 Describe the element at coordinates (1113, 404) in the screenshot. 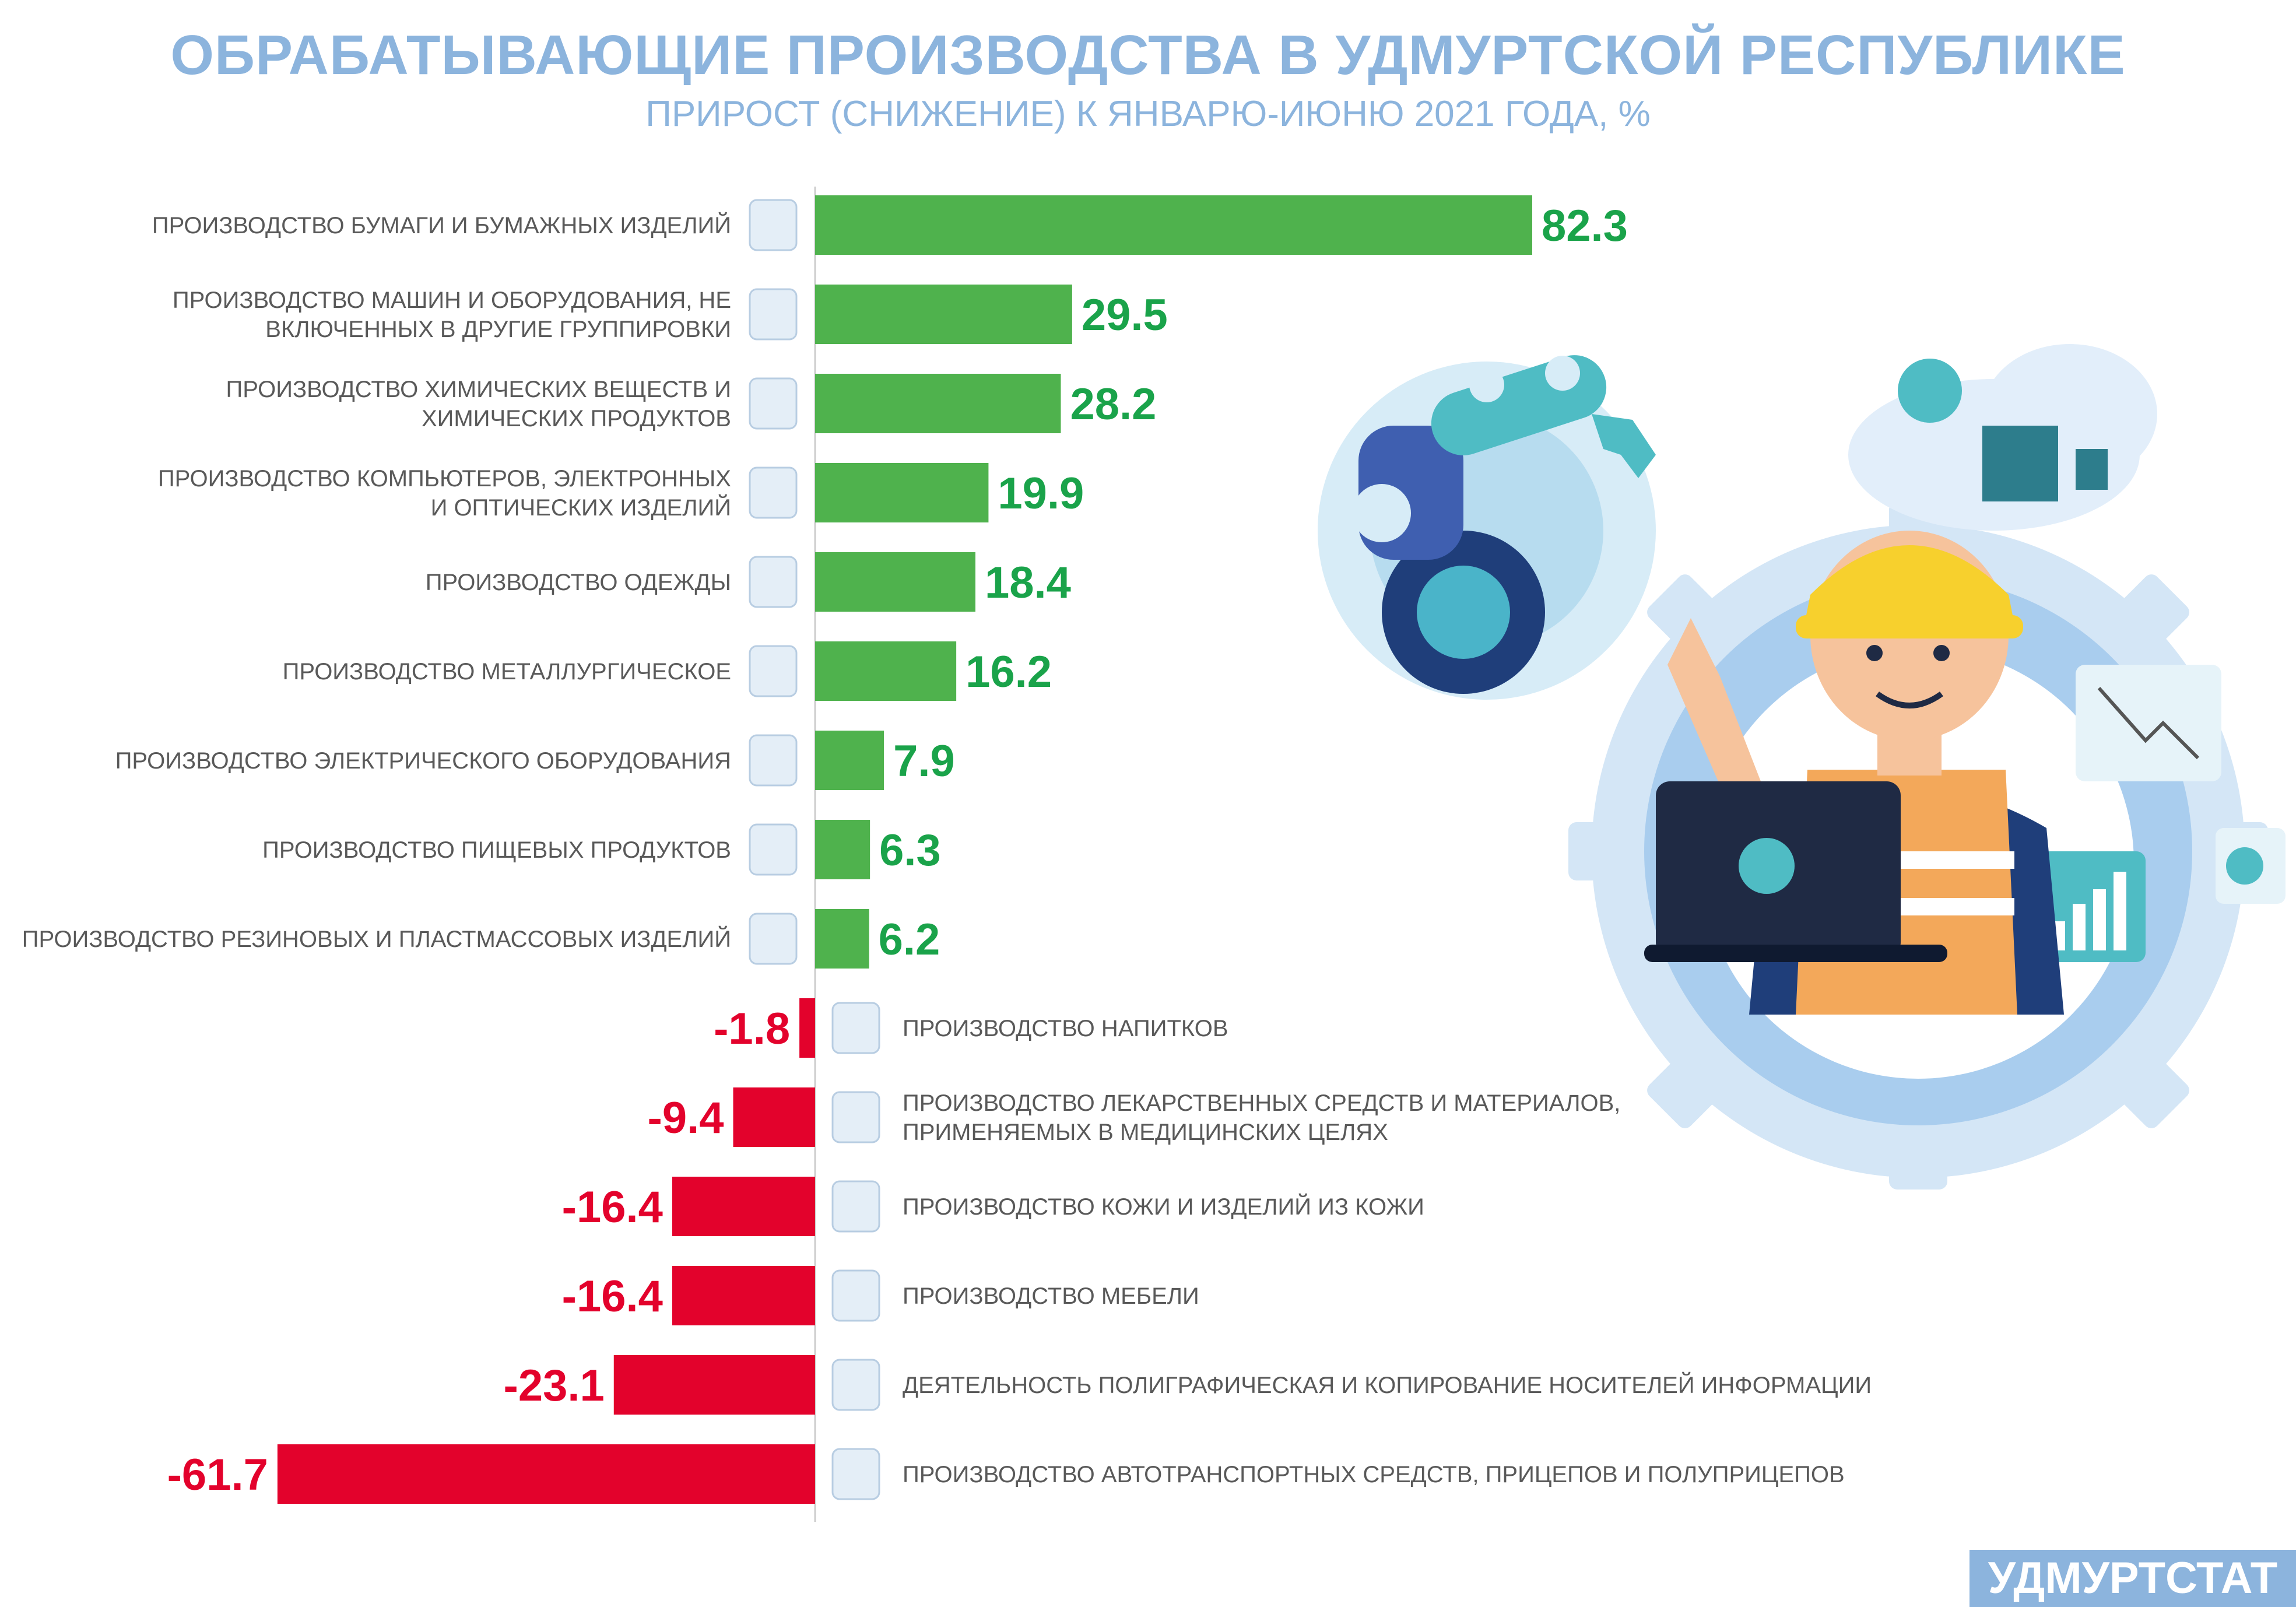

I see `value-label: 28.2` at that location.